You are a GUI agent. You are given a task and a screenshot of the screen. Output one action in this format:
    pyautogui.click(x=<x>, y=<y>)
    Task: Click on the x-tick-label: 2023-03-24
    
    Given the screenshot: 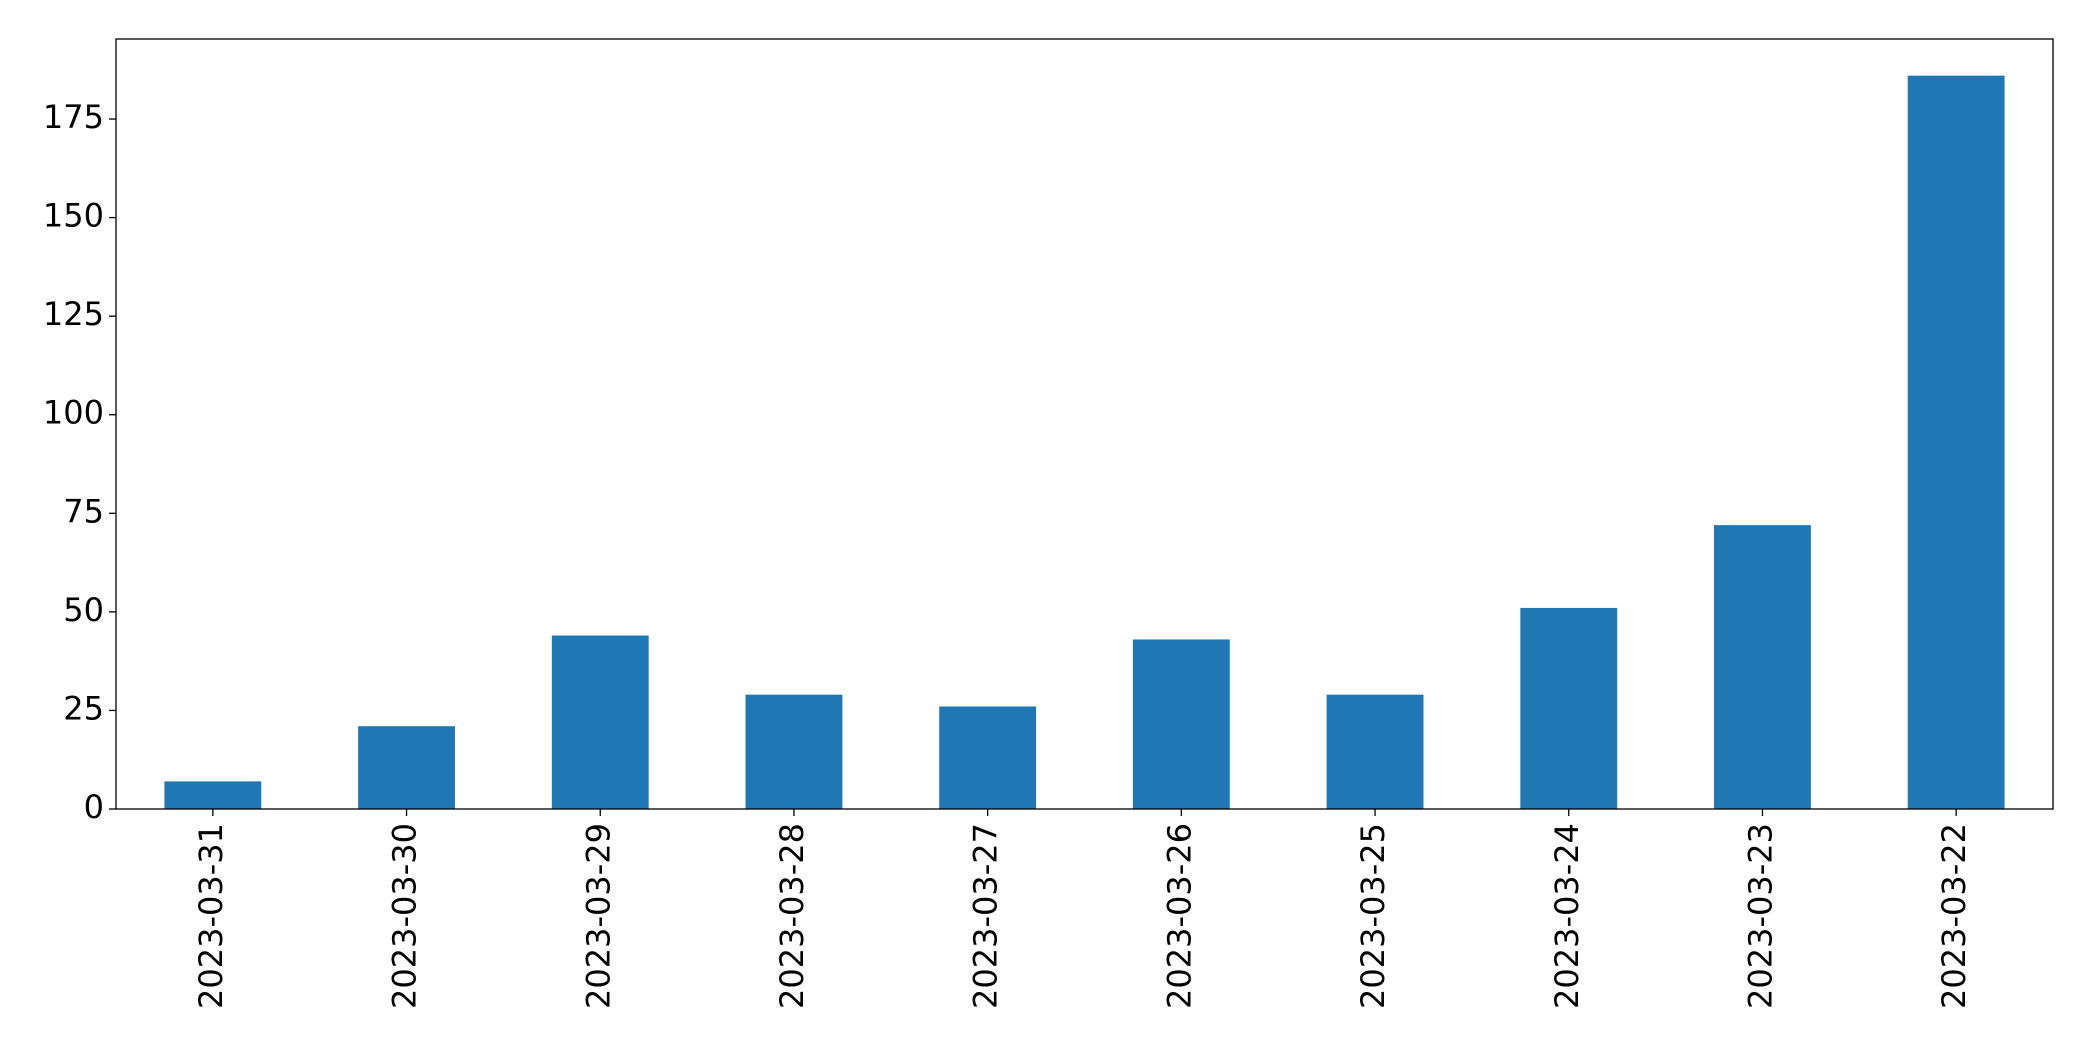 What is the action you would take?
    pyautogui.click(x=1567, y=916)
    